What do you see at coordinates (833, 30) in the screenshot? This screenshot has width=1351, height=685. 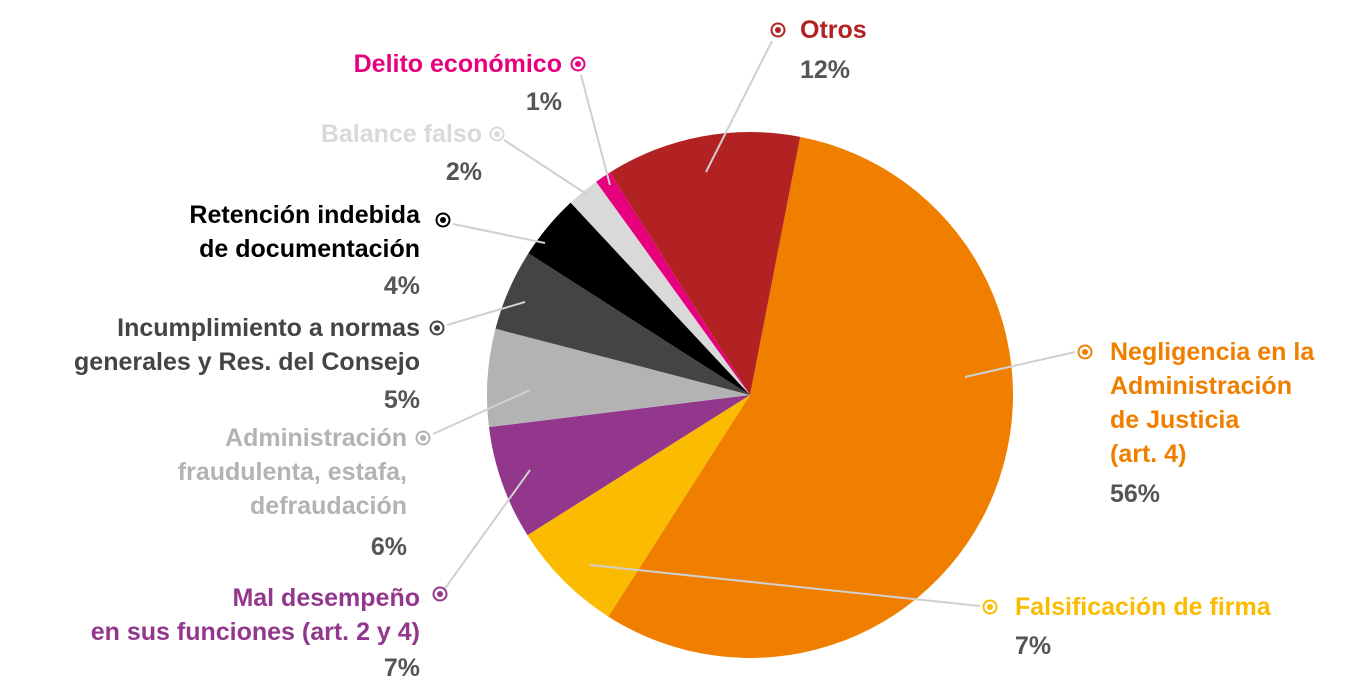 I see `slice-label: Otros` at bounding box center [833, 30].